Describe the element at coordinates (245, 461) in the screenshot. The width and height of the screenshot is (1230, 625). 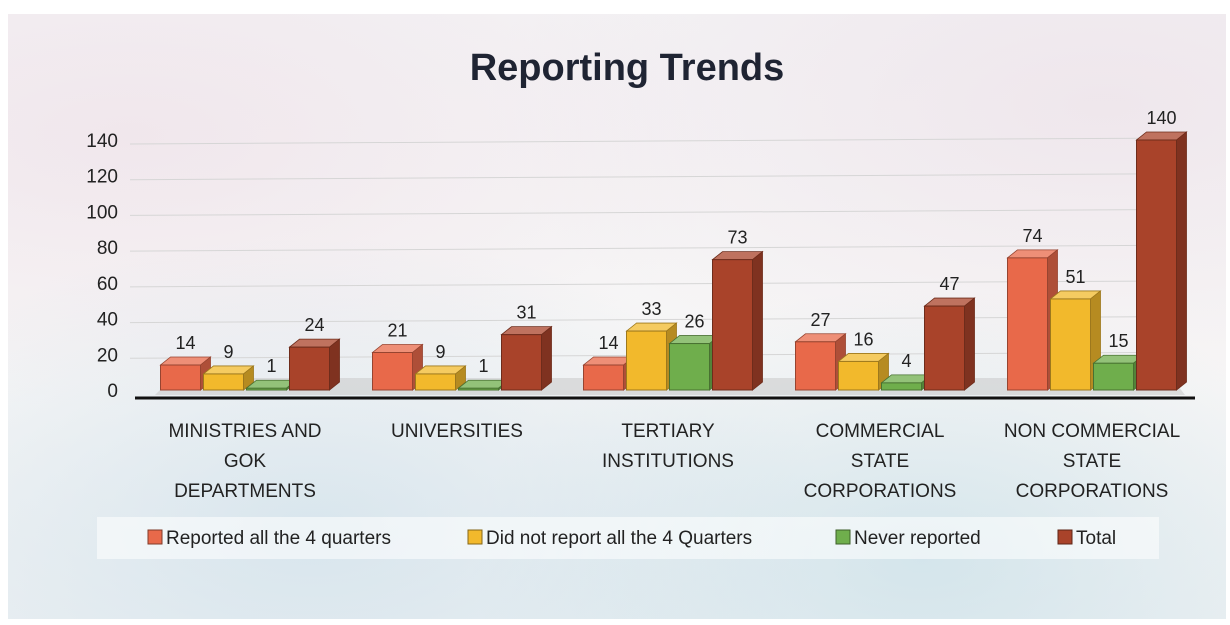
I see `category-label: GOK` at that location.